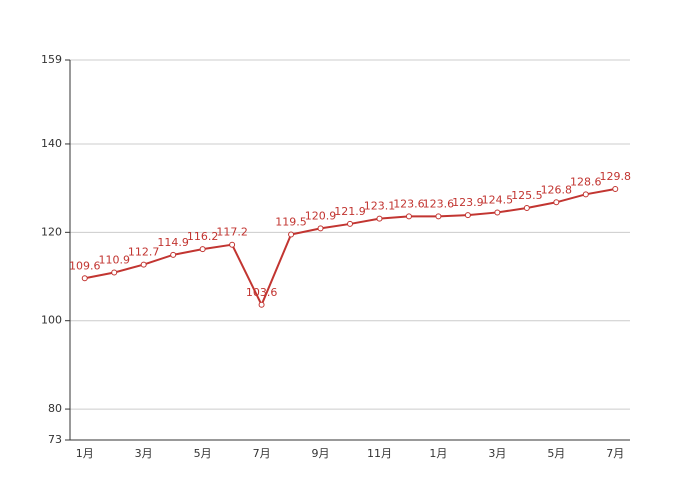 The image size is (700, 500). What do you see at coordinates (55, 408) in the screenshot?
I see `y-tick-label: 80` at bounding box center [55, 408].